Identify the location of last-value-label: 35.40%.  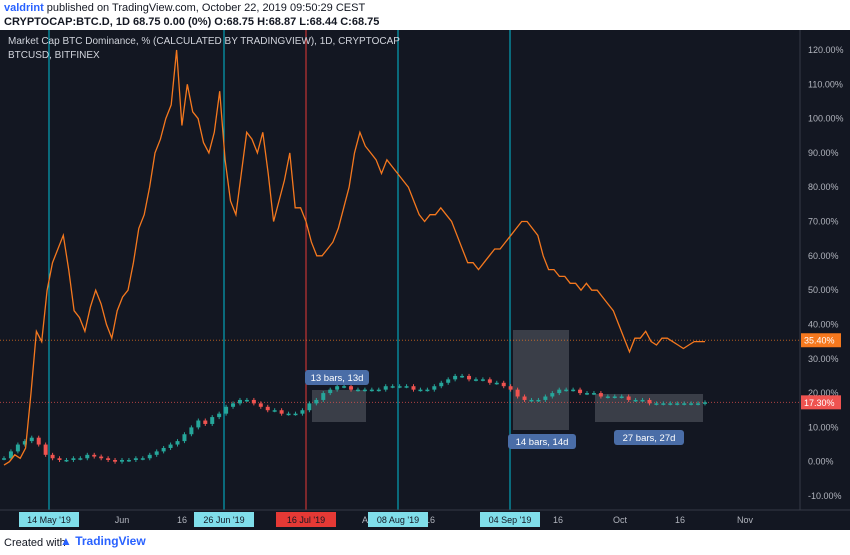
(819, 341).